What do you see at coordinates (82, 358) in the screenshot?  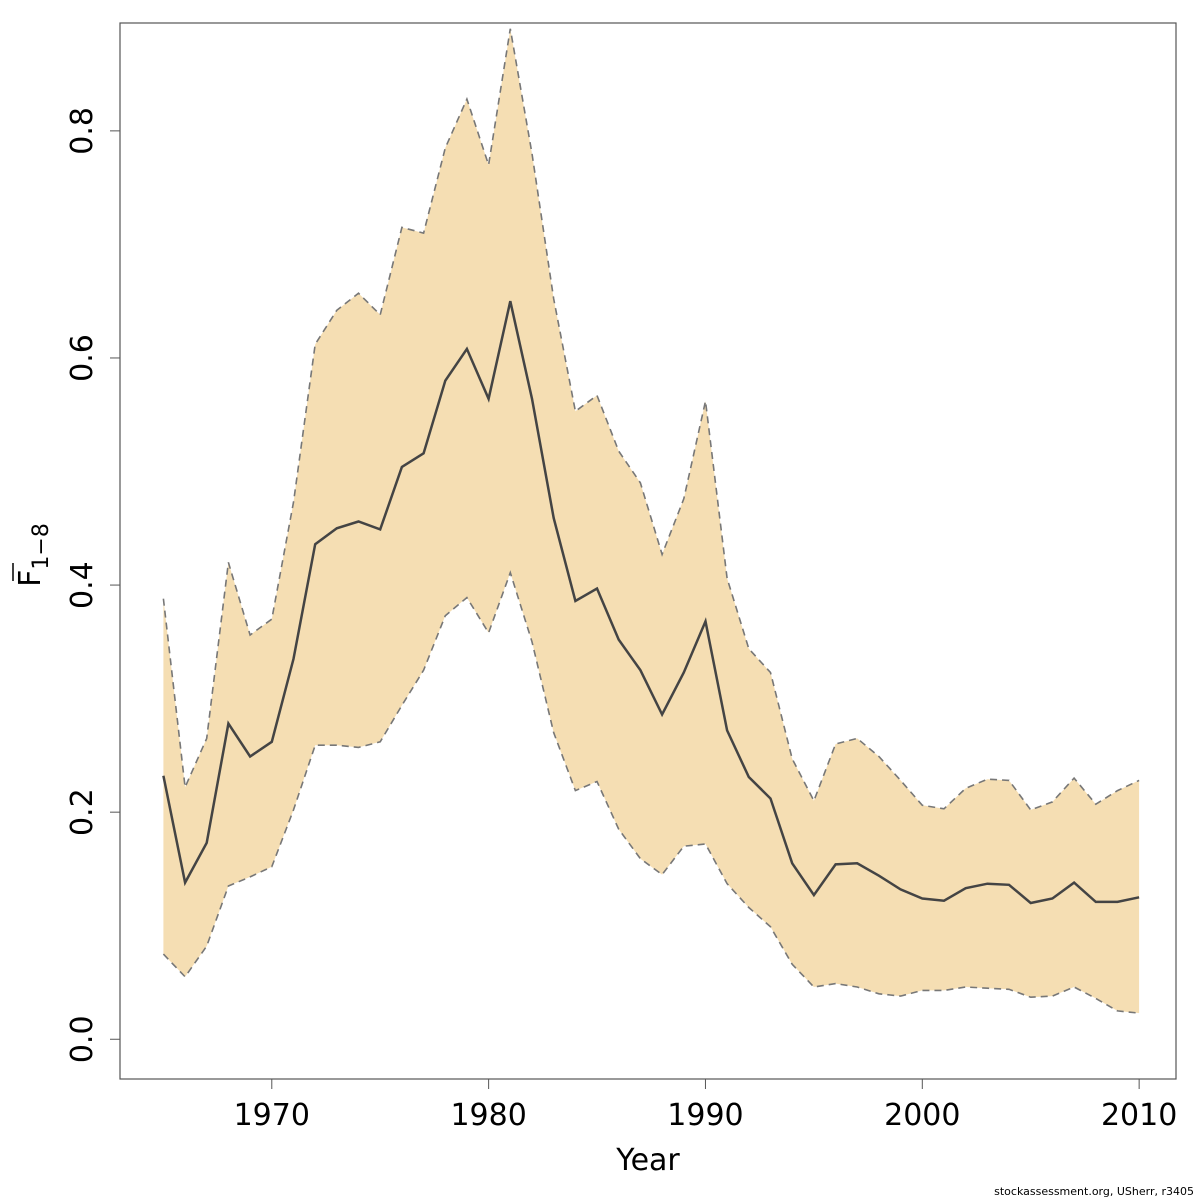 I see `y-tick-label: 0.6` at bounding box center [82, 358].